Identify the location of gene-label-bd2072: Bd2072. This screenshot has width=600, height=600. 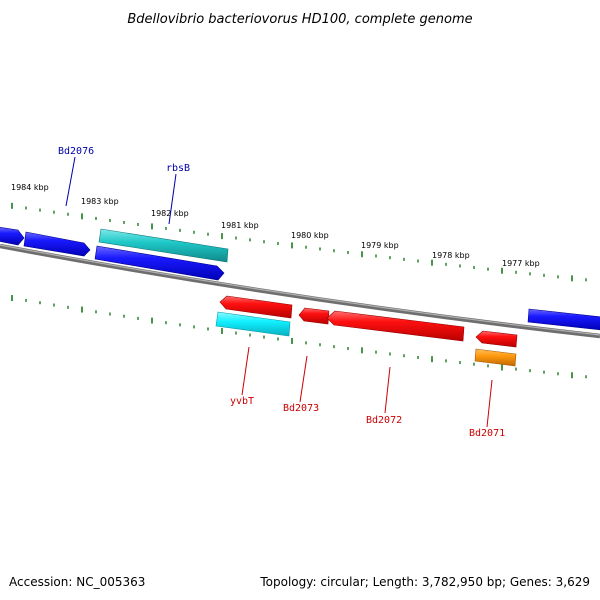
(384, 420).